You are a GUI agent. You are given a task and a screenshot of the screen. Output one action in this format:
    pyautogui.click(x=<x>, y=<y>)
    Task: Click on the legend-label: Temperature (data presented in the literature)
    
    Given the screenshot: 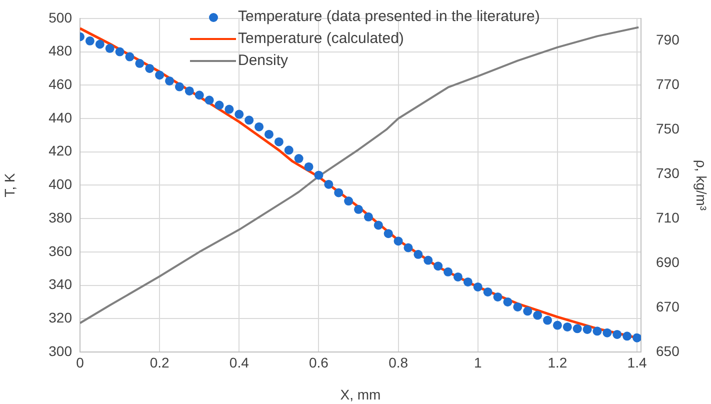 What is the action you would take?
    pyautogui.click(x=389, y=17)
    